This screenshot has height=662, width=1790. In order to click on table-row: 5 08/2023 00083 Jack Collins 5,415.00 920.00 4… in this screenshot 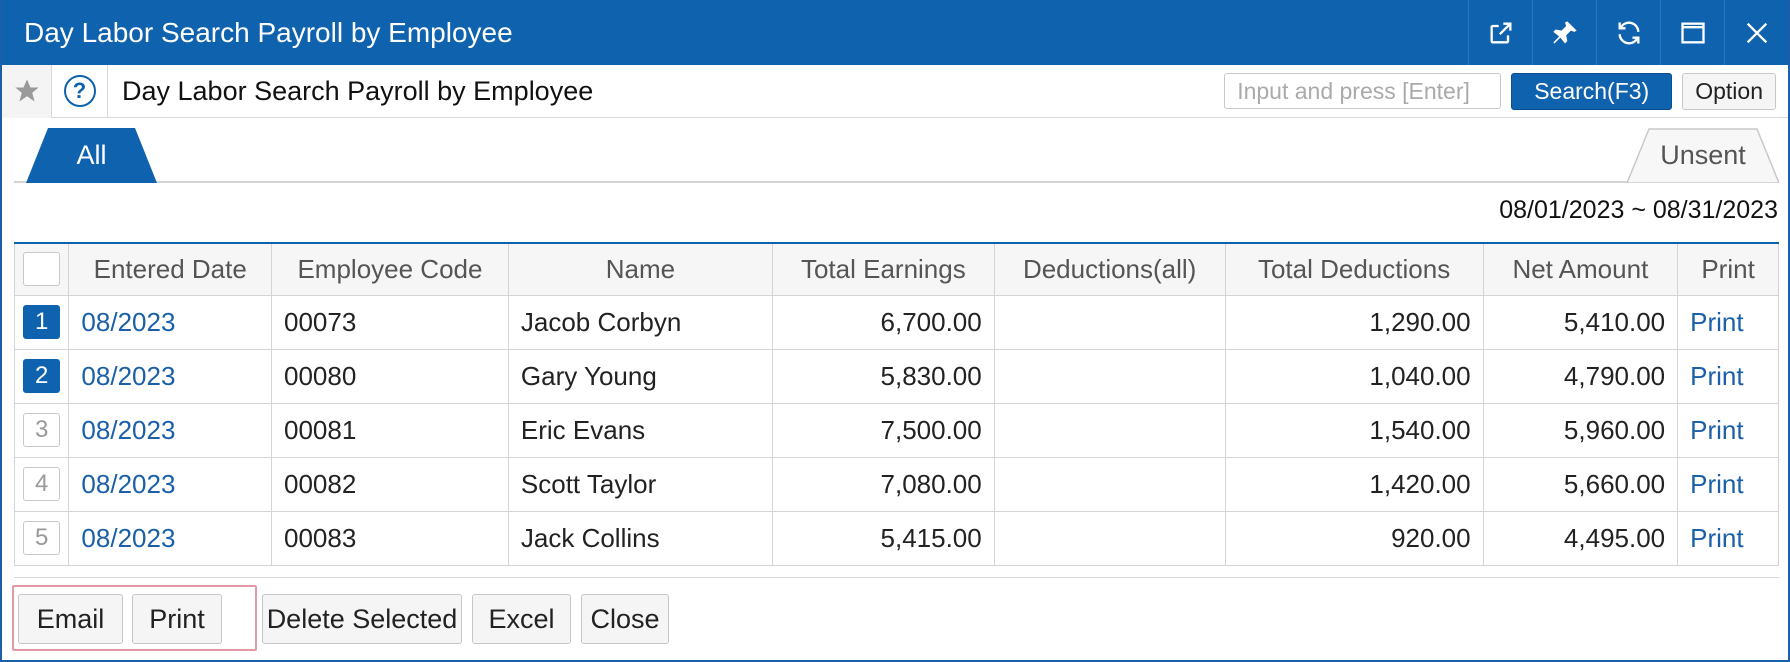, I will do `click(896, 538)`.